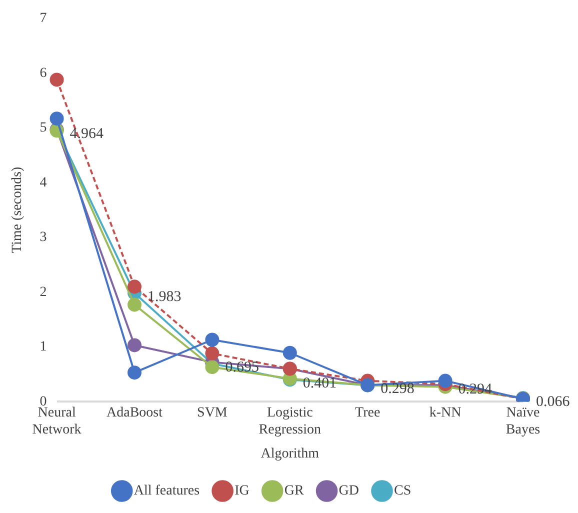 This screenshot has height=513, width=578. What do you see at coordinates (43, 347) in the screenshot?
I see `y-tick-label: 1` at bounding box center [43, 347].